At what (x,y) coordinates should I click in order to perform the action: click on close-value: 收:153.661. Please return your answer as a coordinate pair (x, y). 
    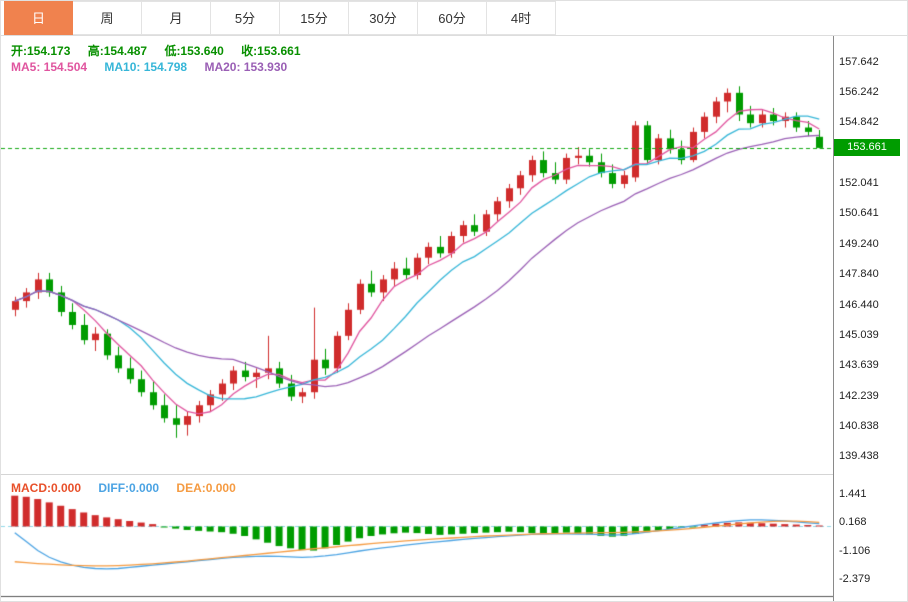
    Looking at the image, I should click on (271, 51).